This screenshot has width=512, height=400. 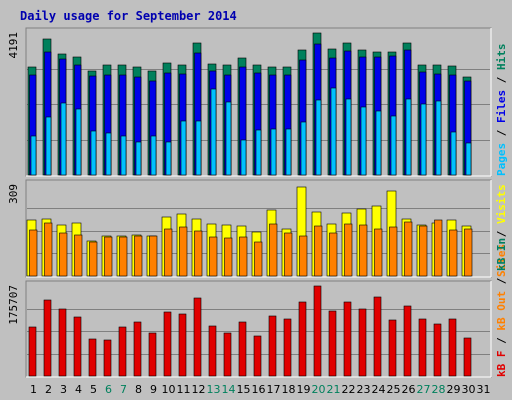 What do you see at coordinates (169, 389) in the screenshot?
I see `x-tick-10: 10` at bounding box center [169, 389].